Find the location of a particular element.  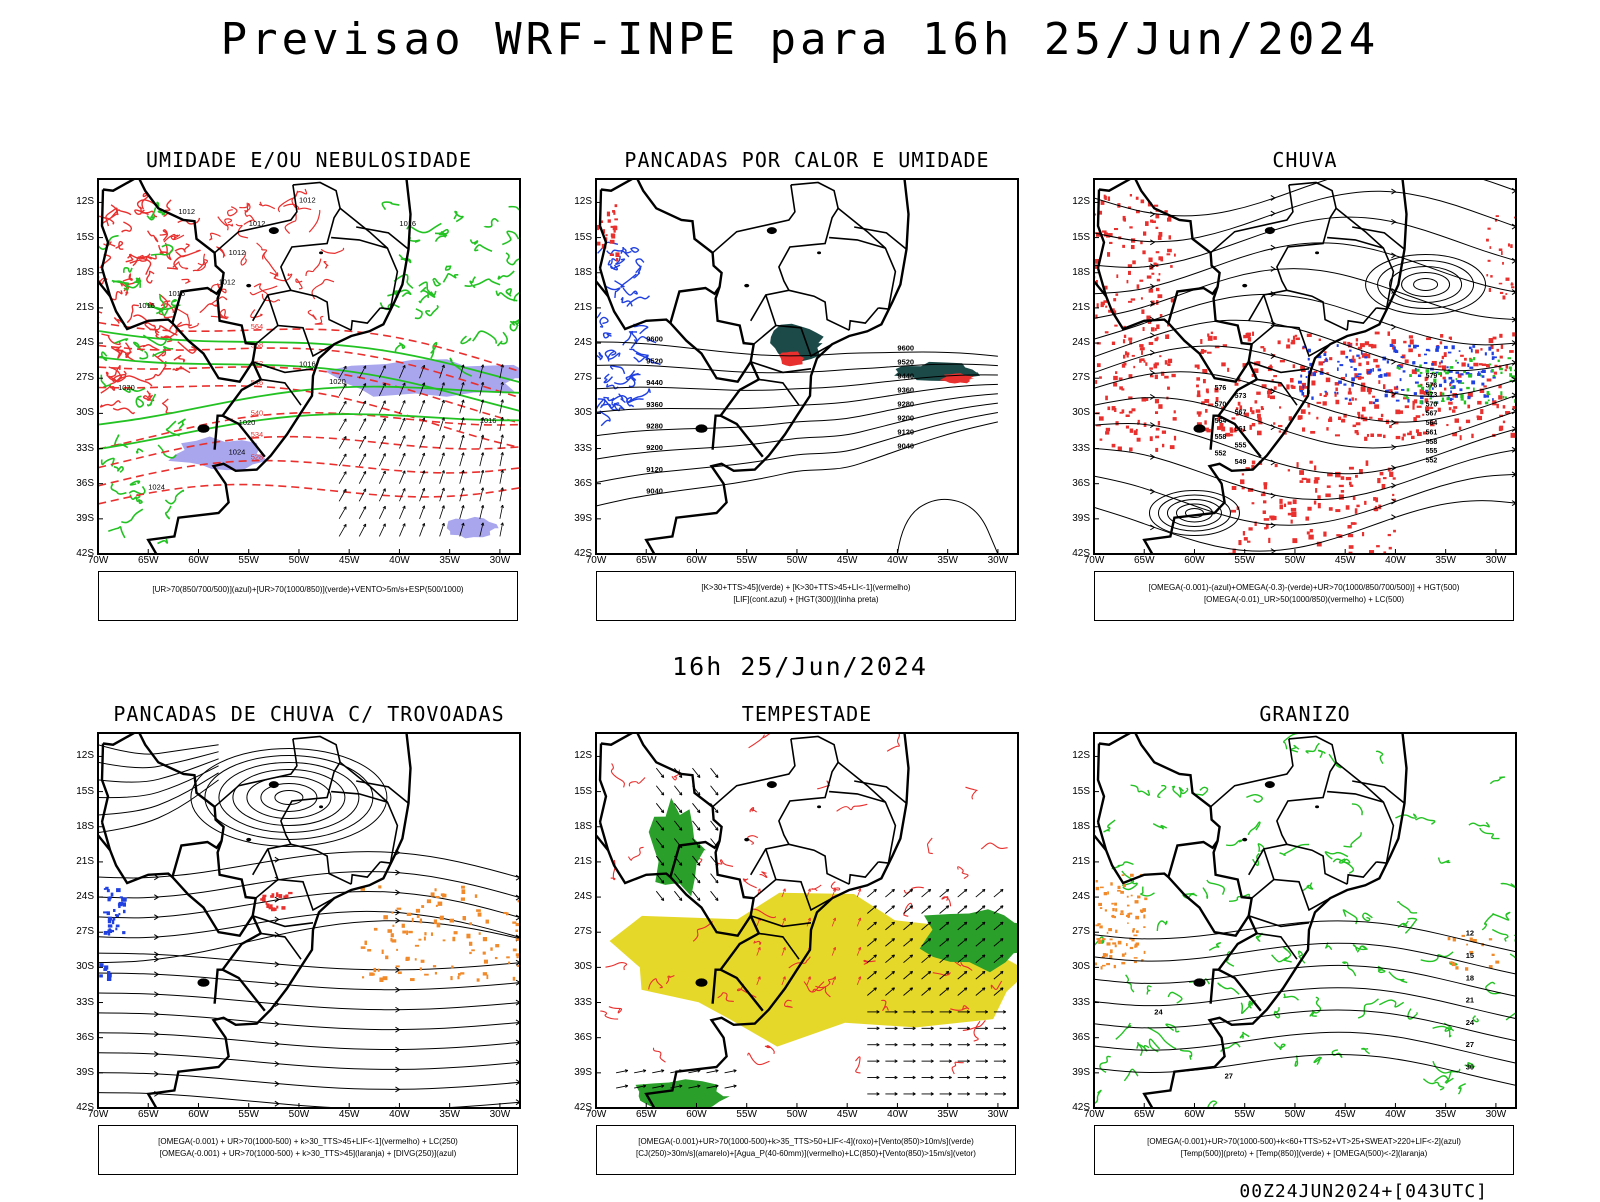

lon-tick-label: 30W is located at coordinates (1496, 1114).